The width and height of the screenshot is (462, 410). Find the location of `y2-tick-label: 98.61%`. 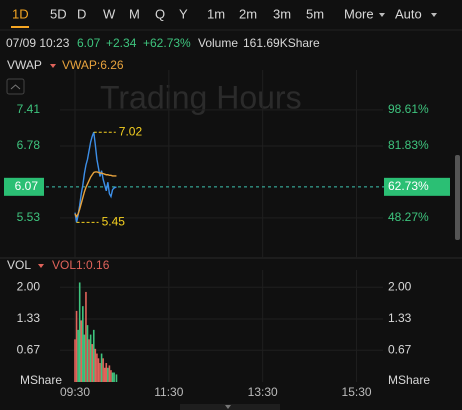

y2-tick-label: 98.61% is located at coordinates (408, 109).